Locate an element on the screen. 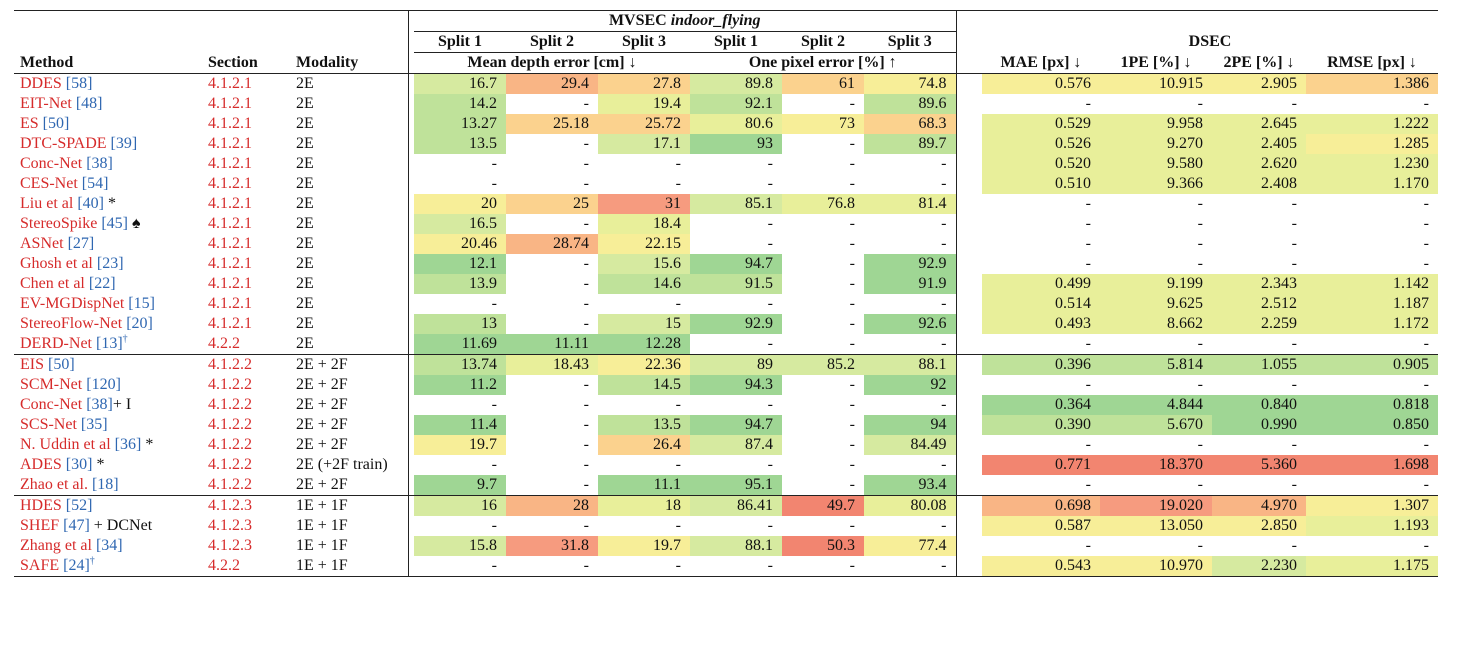 The image size is (1468, 652). value-cell: 0.905 is located at coordinates (1372, 364).